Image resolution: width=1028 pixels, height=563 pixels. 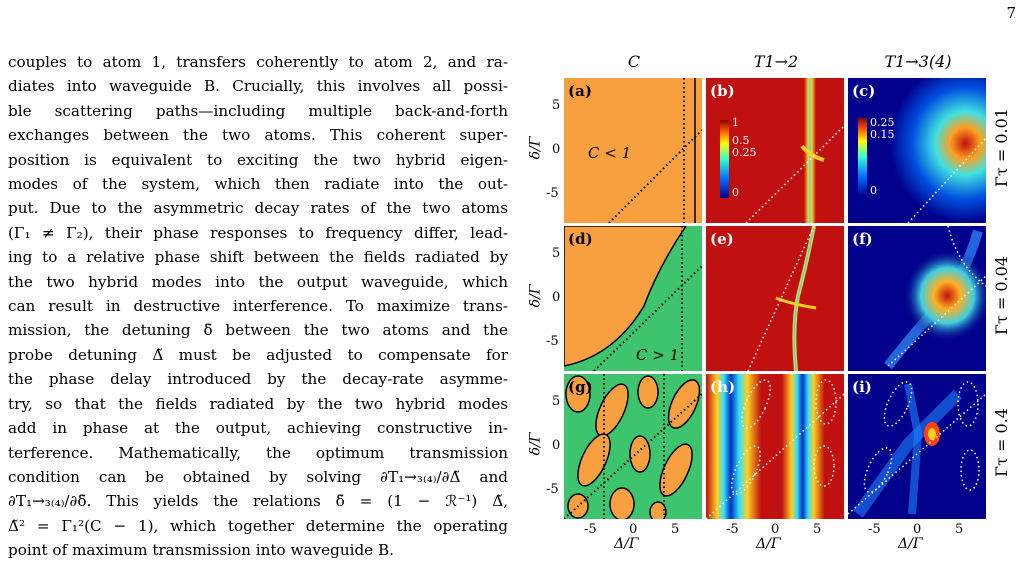 I want to click on panel-a: (a) C < 1, so click(x=633, y=150).